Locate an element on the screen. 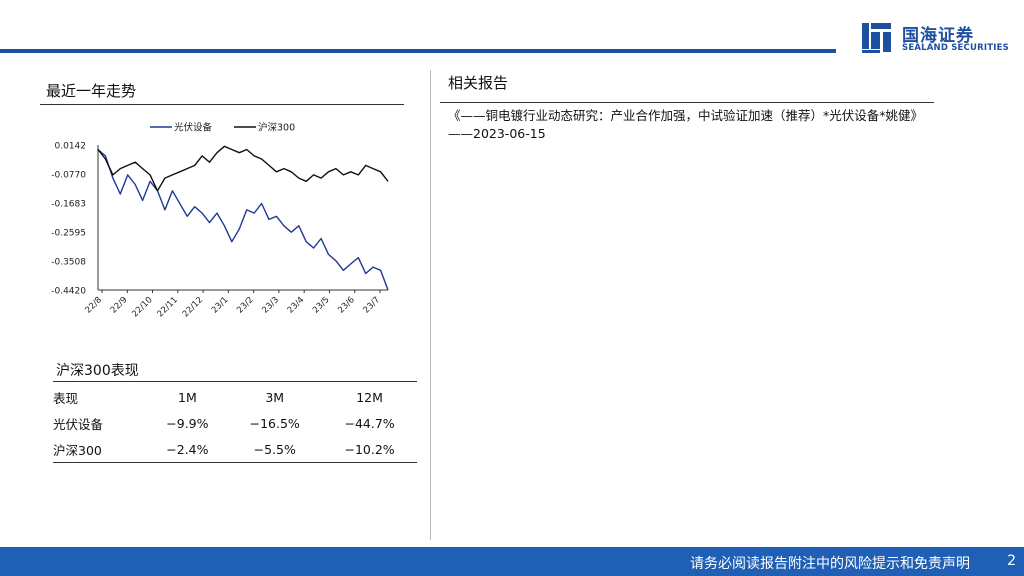 This screenshot has height=576, width=1024. x-tick-label: 22/10 is located at coordinates (142, 307).